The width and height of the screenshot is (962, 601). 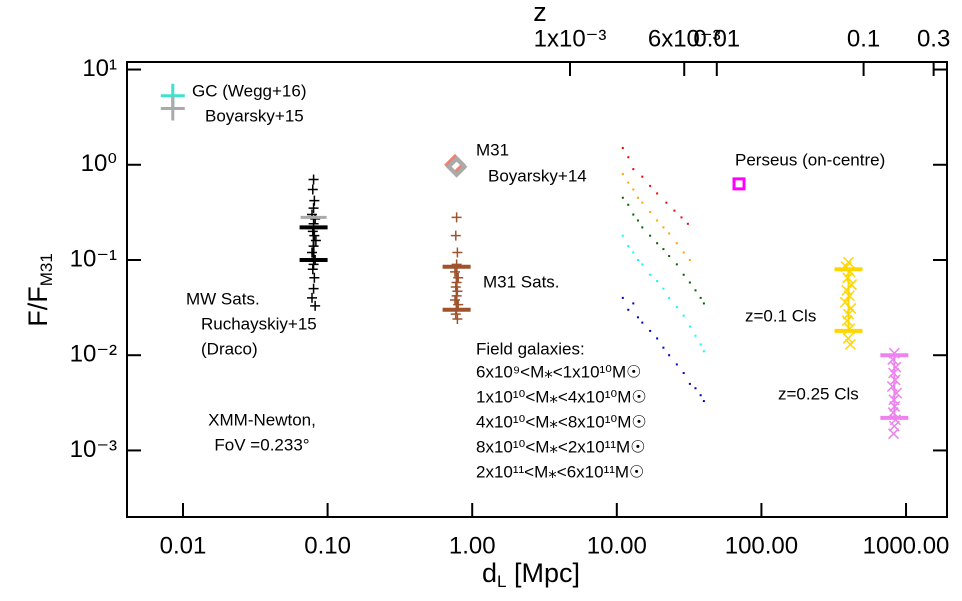 What do you see at coordinates (561, 421) in the screenshot?
I see `legend-entry: 4x10¹⁰<M⁎<8x10¹⁰M☉` at bounding box center [561, 421].